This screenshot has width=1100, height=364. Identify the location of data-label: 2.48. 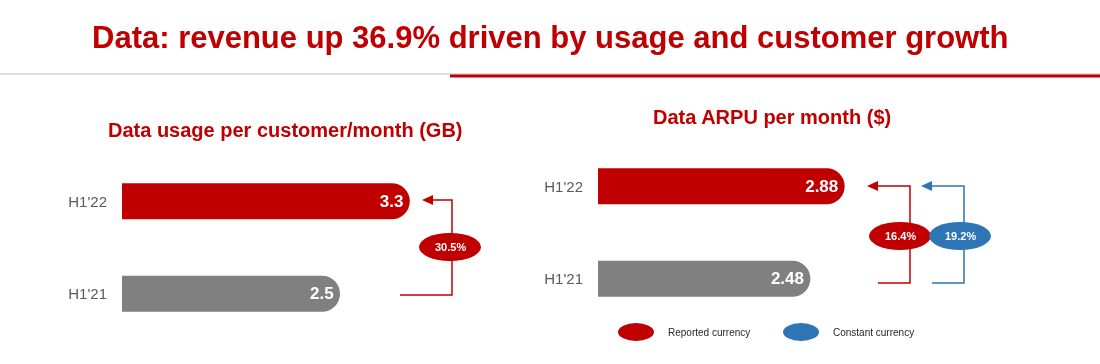
(787, 279).